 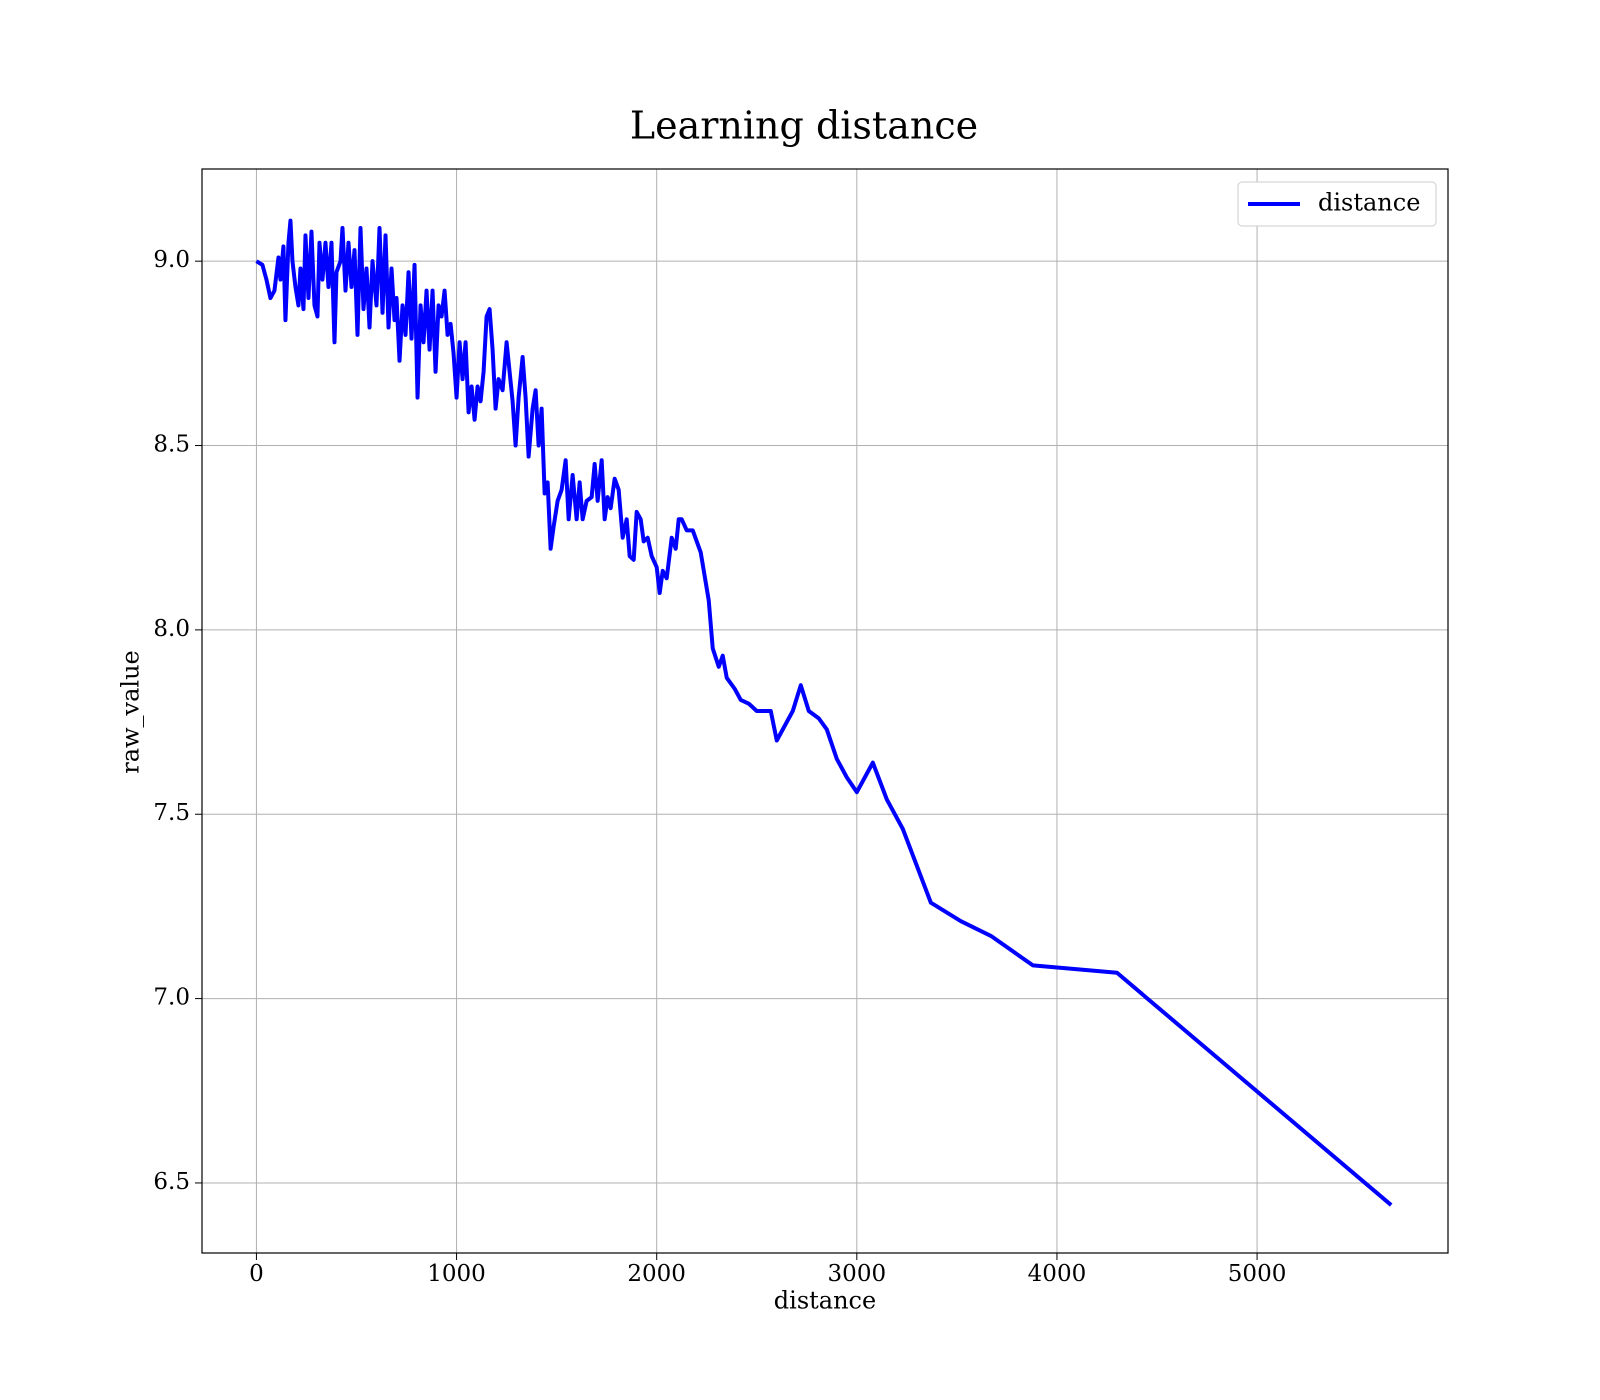 I want to click on y-tick-label: 8.5, so click(x=171, y=445).